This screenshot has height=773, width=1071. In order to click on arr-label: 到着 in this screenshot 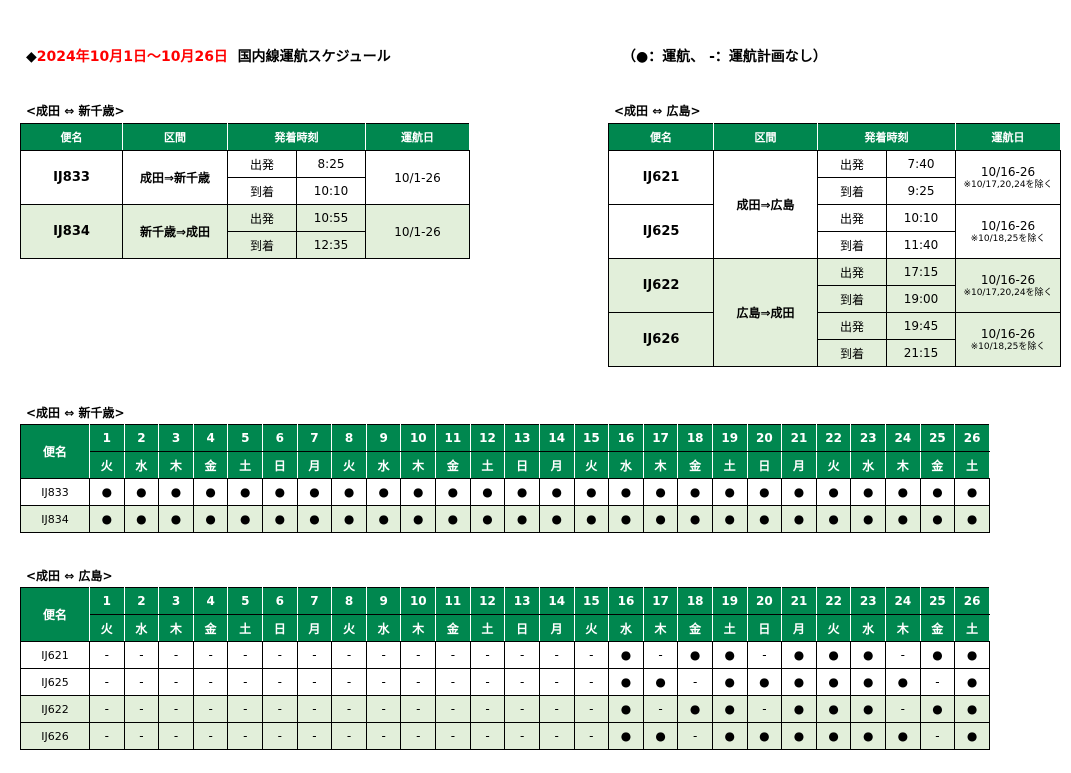, I will do `click(852, 191)`.